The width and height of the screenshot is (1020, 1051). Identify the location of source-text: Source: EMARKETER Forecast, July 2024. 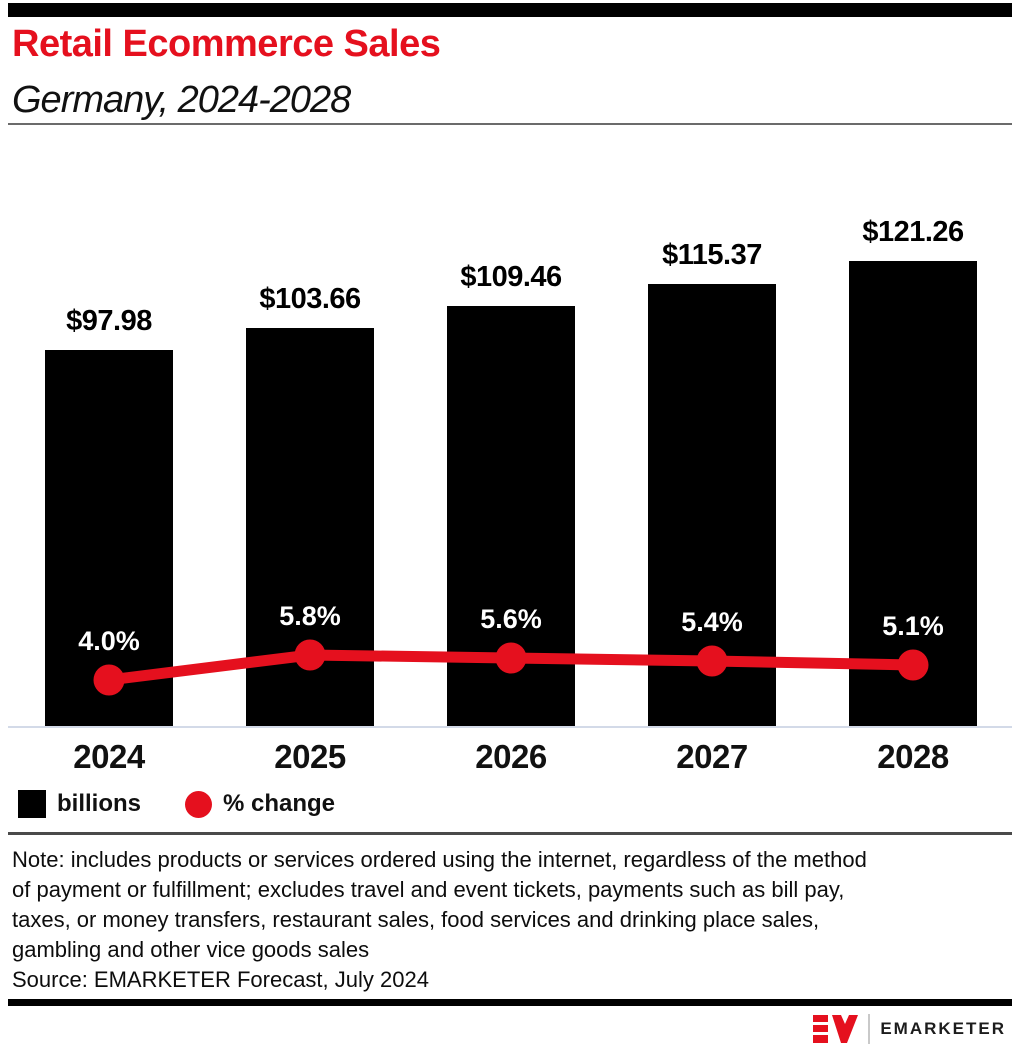
(220, 979).